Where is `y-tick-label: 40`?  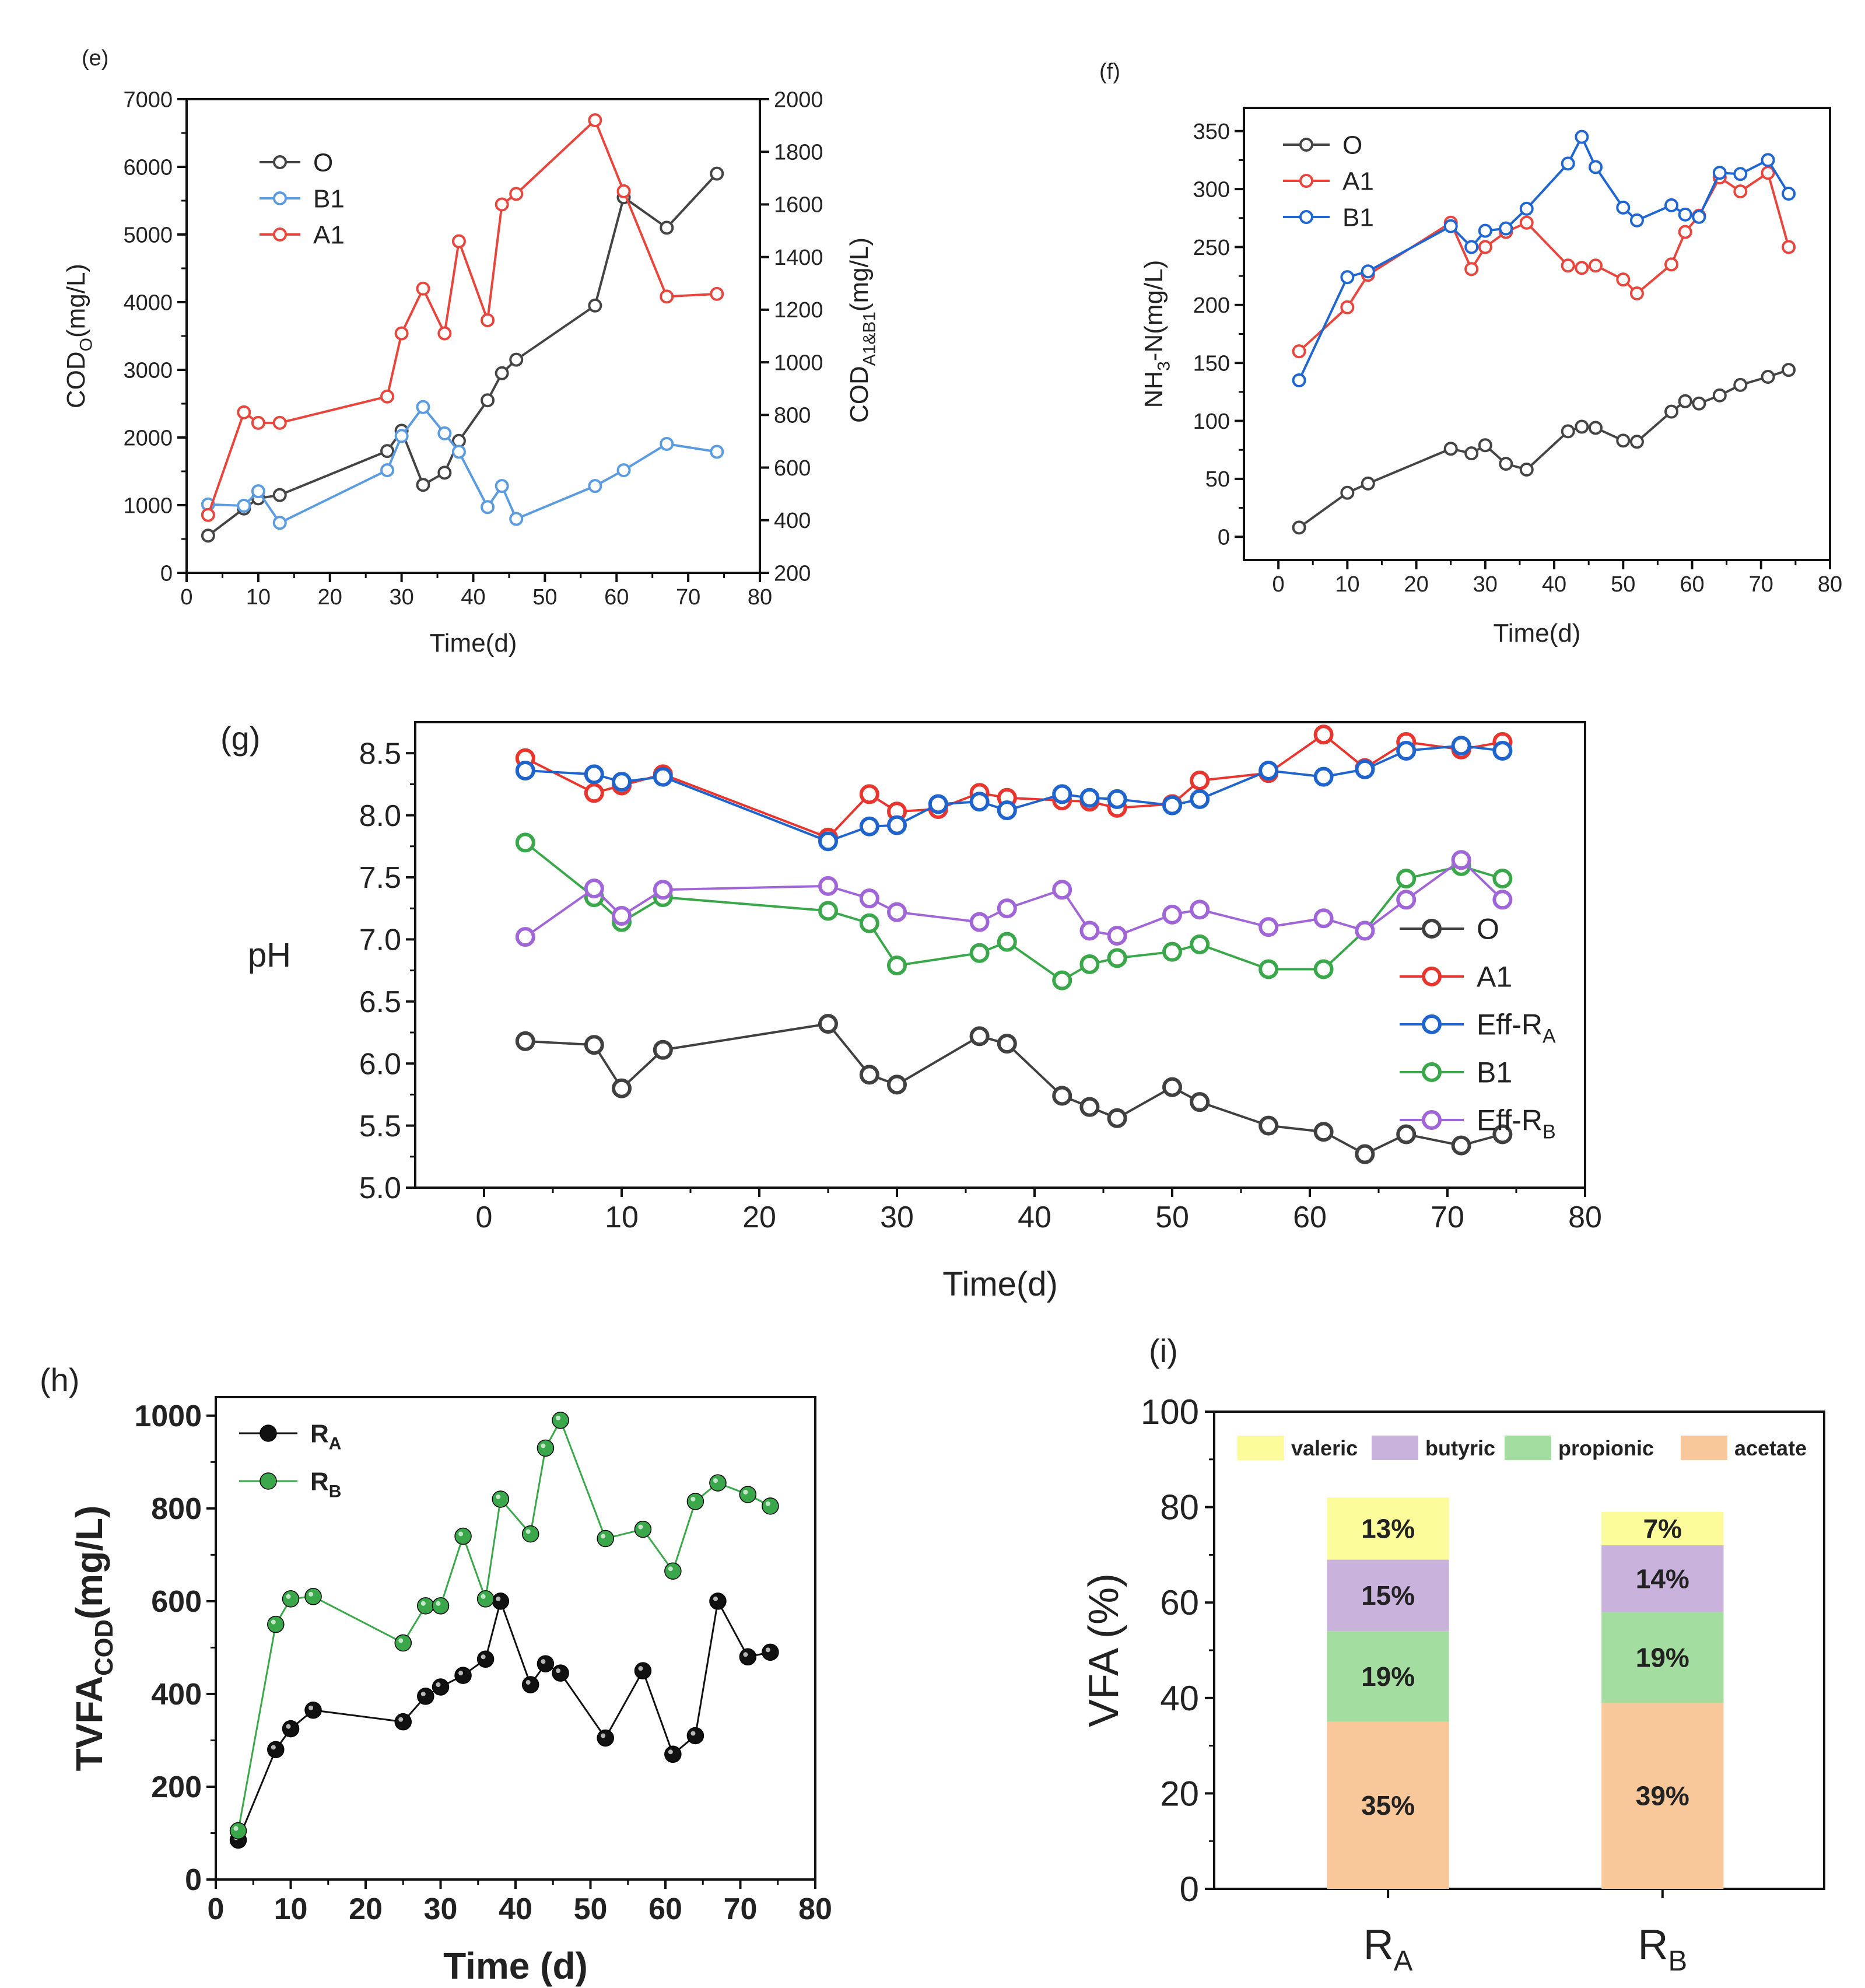
y-tick-label: 40 is located at coordinates (1180, 1699).